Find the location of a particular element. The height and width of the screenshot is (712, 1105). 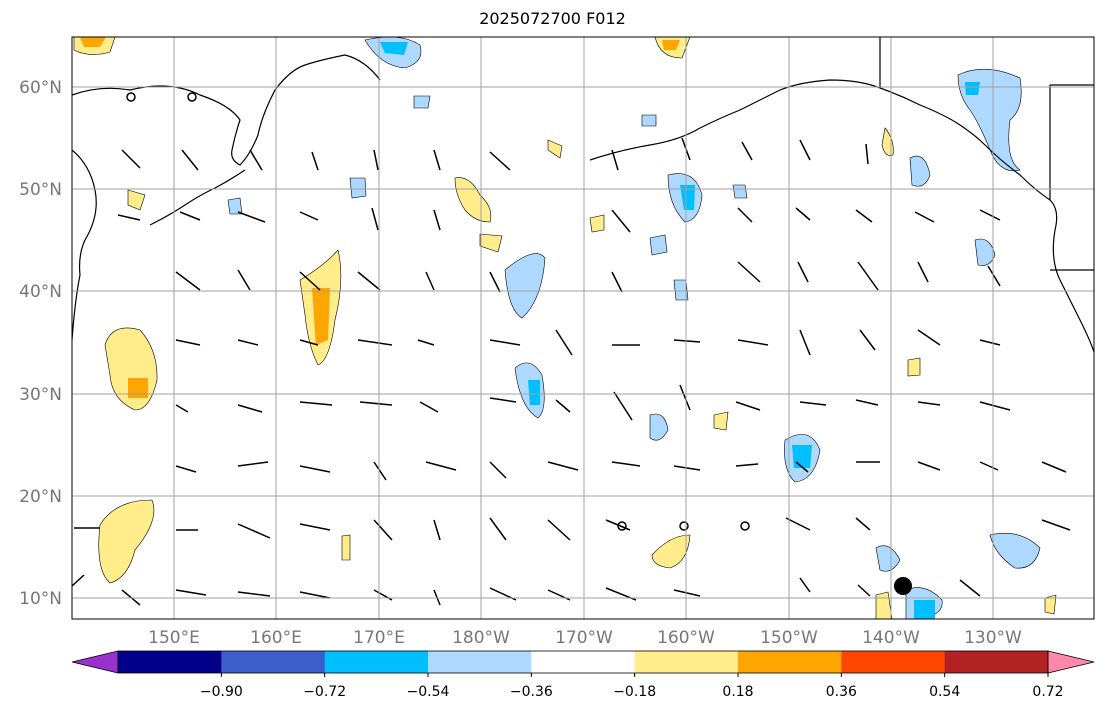

colorbar-tick-label: 0.54 is located at coordinates (944, 692).